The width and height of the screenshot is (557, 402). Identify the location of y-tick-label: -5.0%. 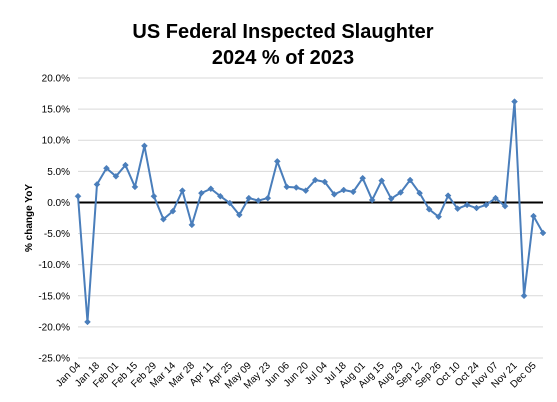
(57, 234).